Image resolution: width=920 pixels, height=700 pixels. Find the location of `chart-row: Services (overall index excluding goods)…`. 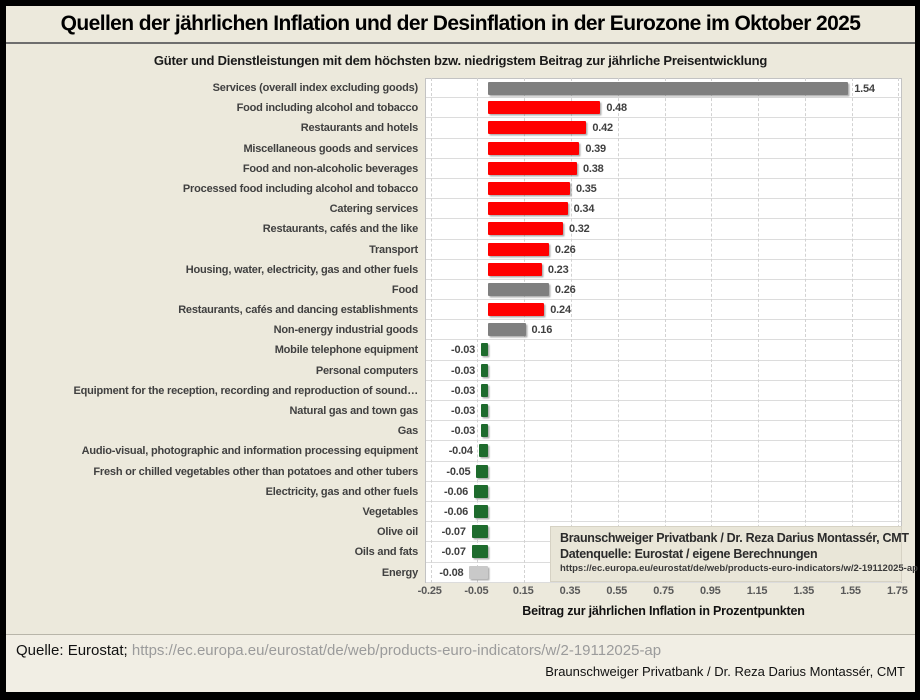

chart-row: Services (overall index excluding goods)… is located at coordinates (460, 88).